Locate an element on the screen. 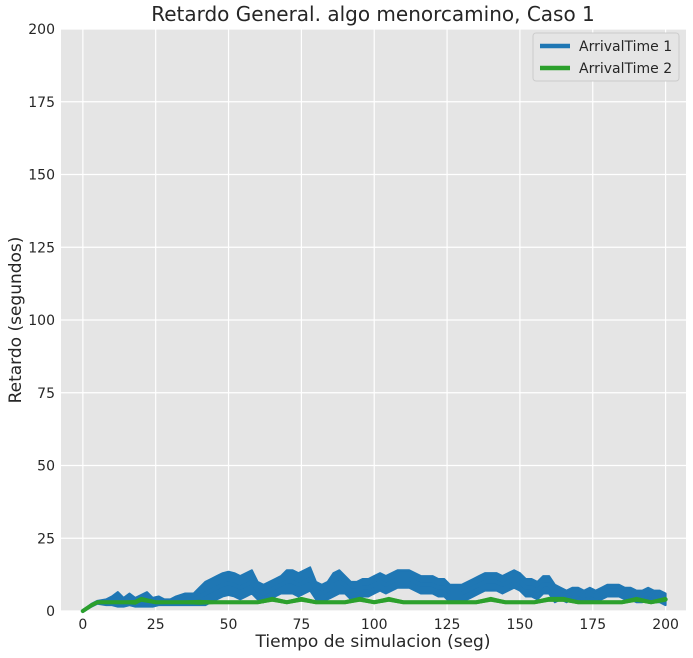 The image size is (693, 658). x-tick-label: 25 is located at coordinates (156, 625).